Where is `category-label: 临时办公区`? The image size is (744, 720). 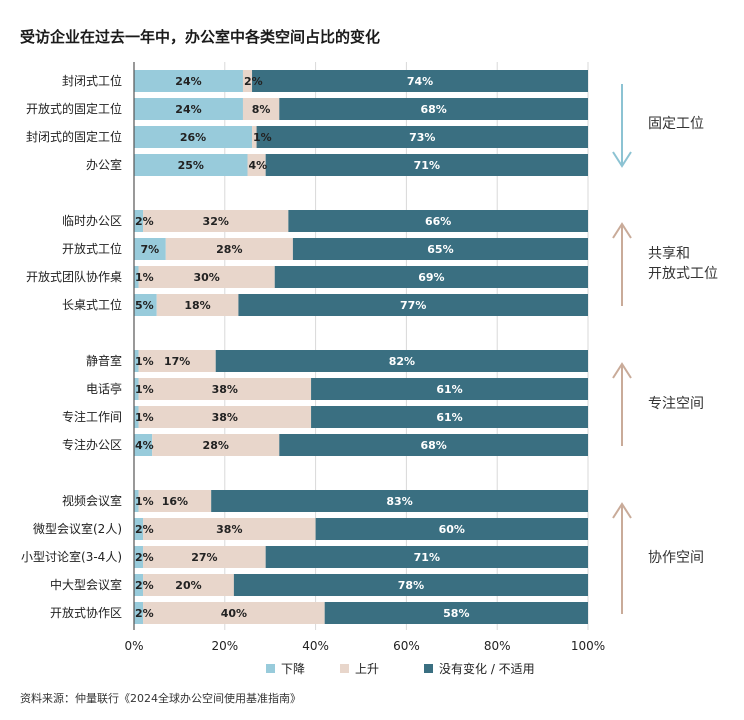 category-label: 临时办公区 is located at coordinates (92, 220).